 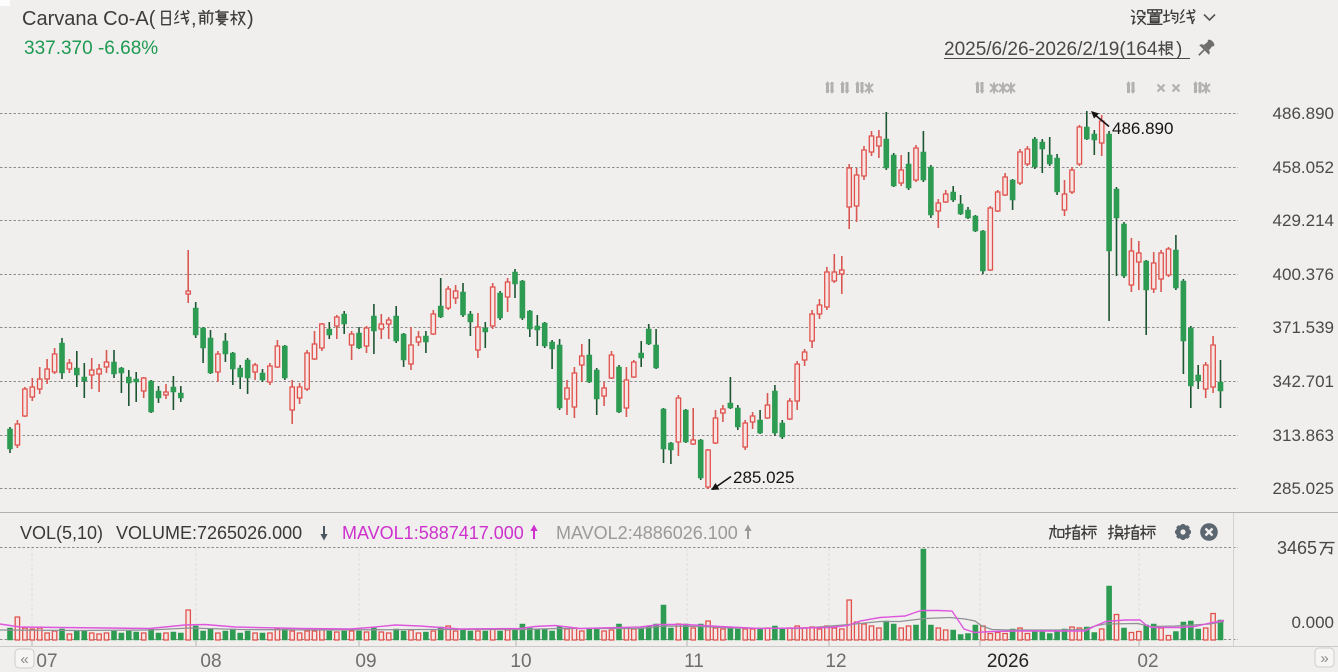 What do you see at coordinates (1051, 49) in the screenshot?
I see `svg-text: 2025/6/26-2026/2/19(164` at bounding box center [1051, 49].